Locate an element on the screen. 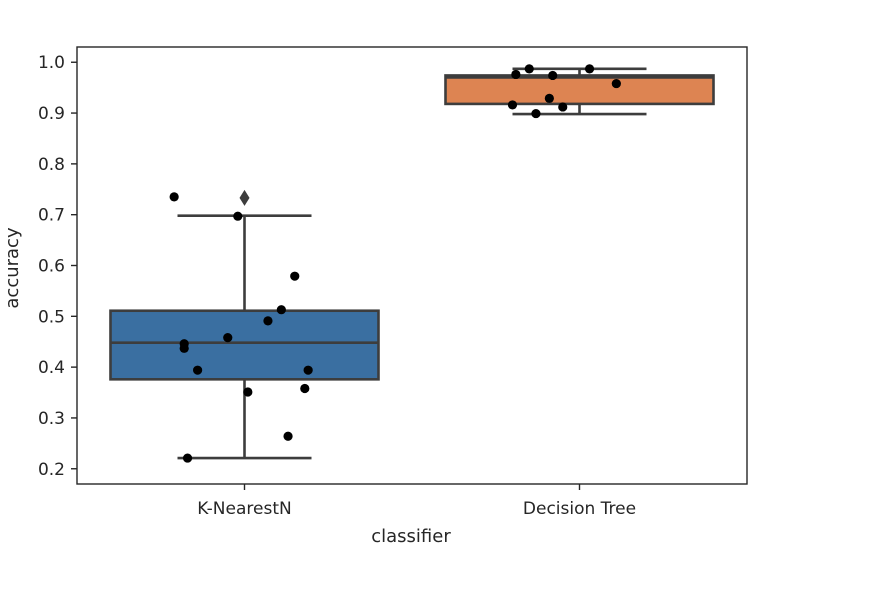 Image resolution: width=880 pixels, height=592 pixels. y-tick-label: 0.2 is located at coordinates (51, 470).